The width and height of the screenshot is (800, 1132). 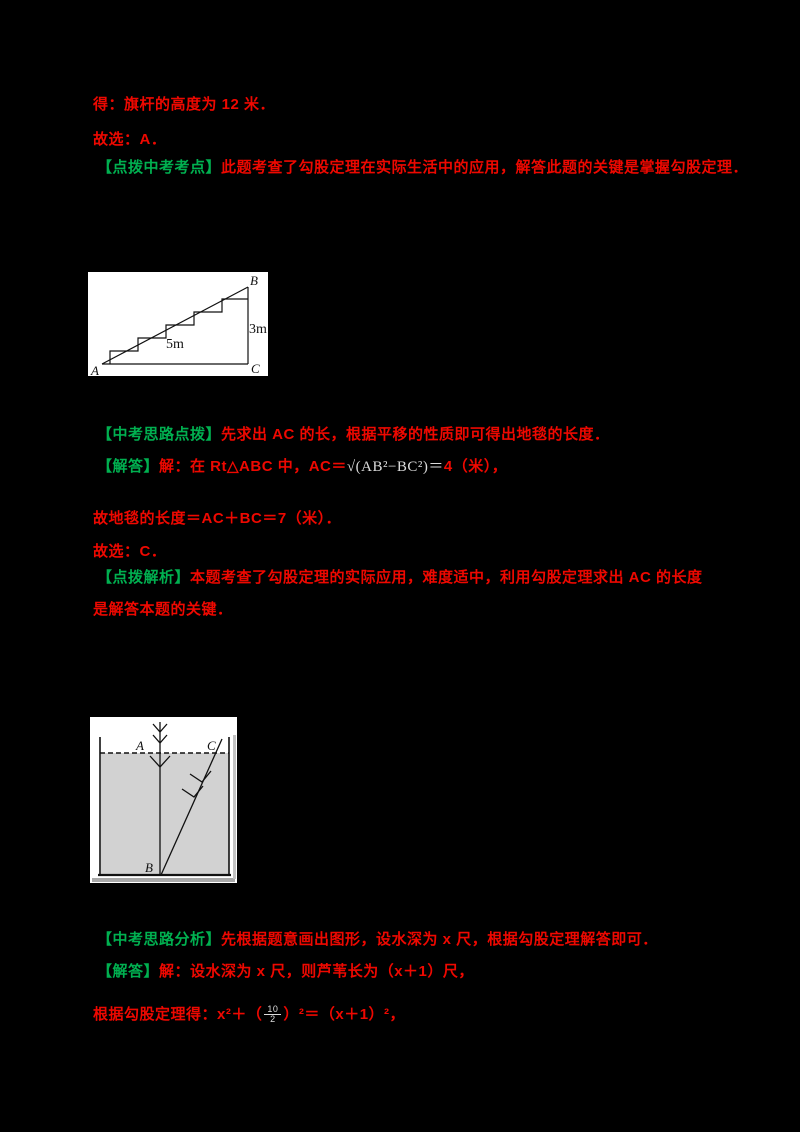 What do you see at coordinates (255, 368) in the screenshot?
I see `vertex-label-c: C` at bounding box center [255, 368].